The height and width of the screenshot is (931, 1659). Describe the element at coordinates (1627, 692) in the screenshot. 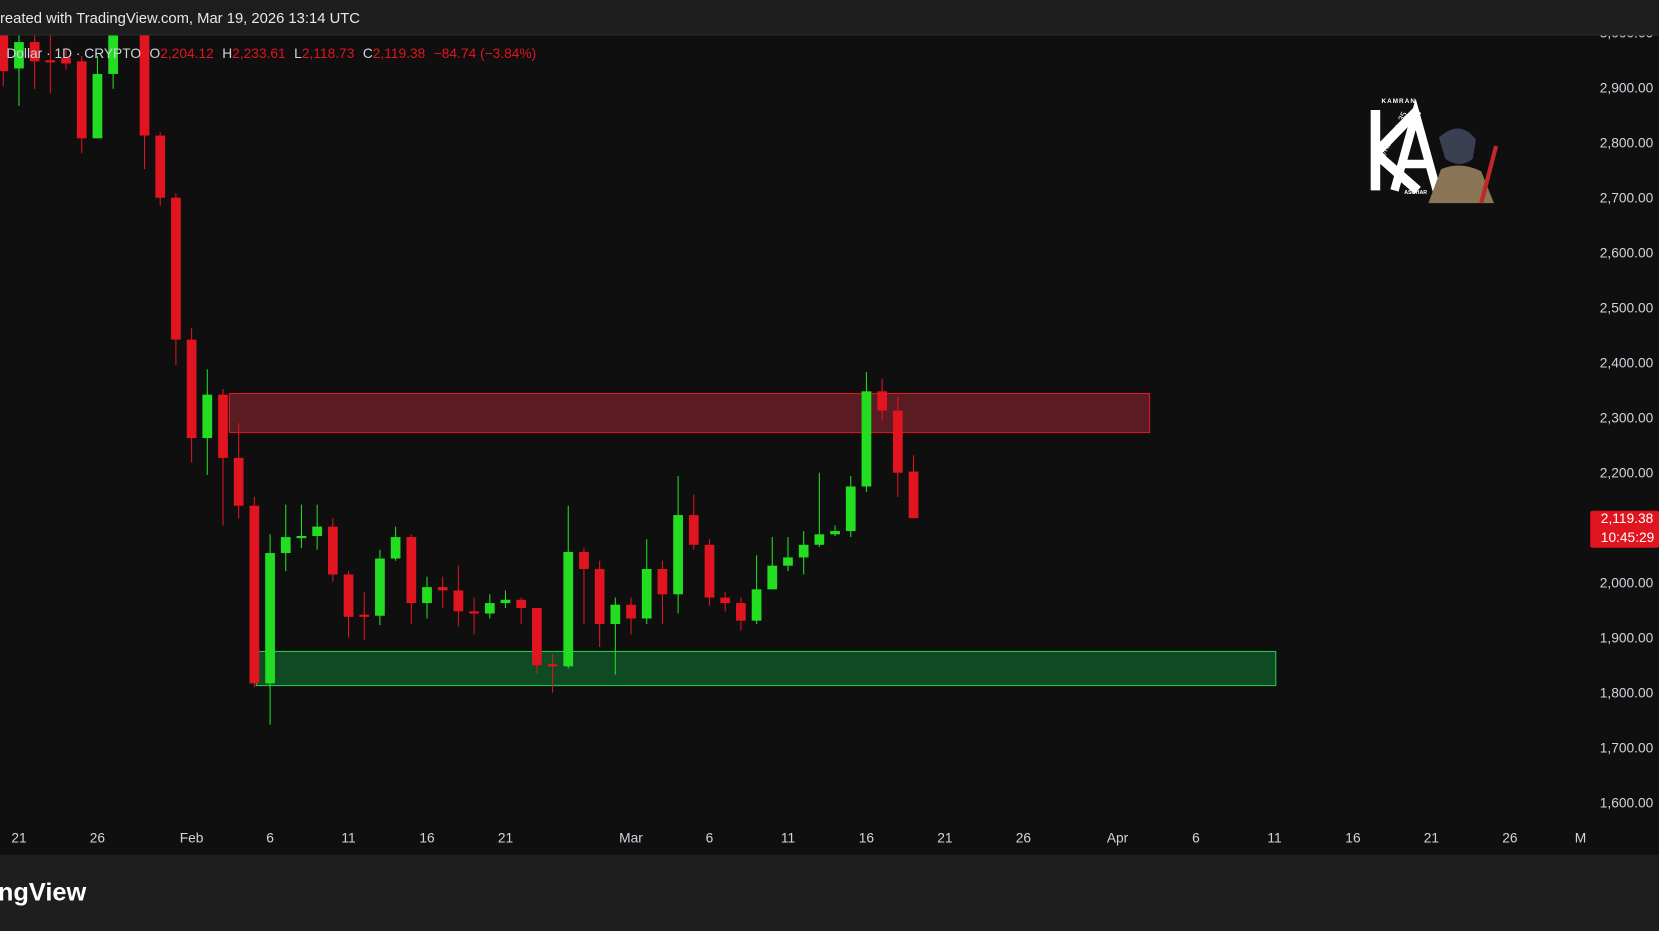

I see `y-tick-label: 1,800.00` at that location.